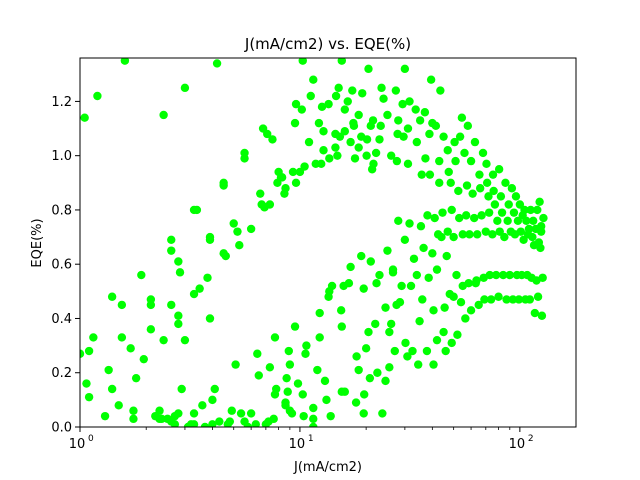 The image size is (640, 480). Describe the element at coordinates (61, 265) in the screenshot. I see `y-tick-label: 0.6` at that location.